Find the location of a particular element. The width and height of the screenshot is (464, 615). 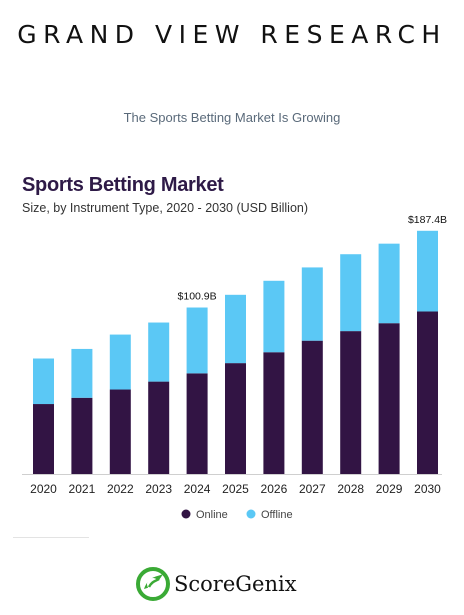

bar-online-2024 is located at coordinates (197, 423).